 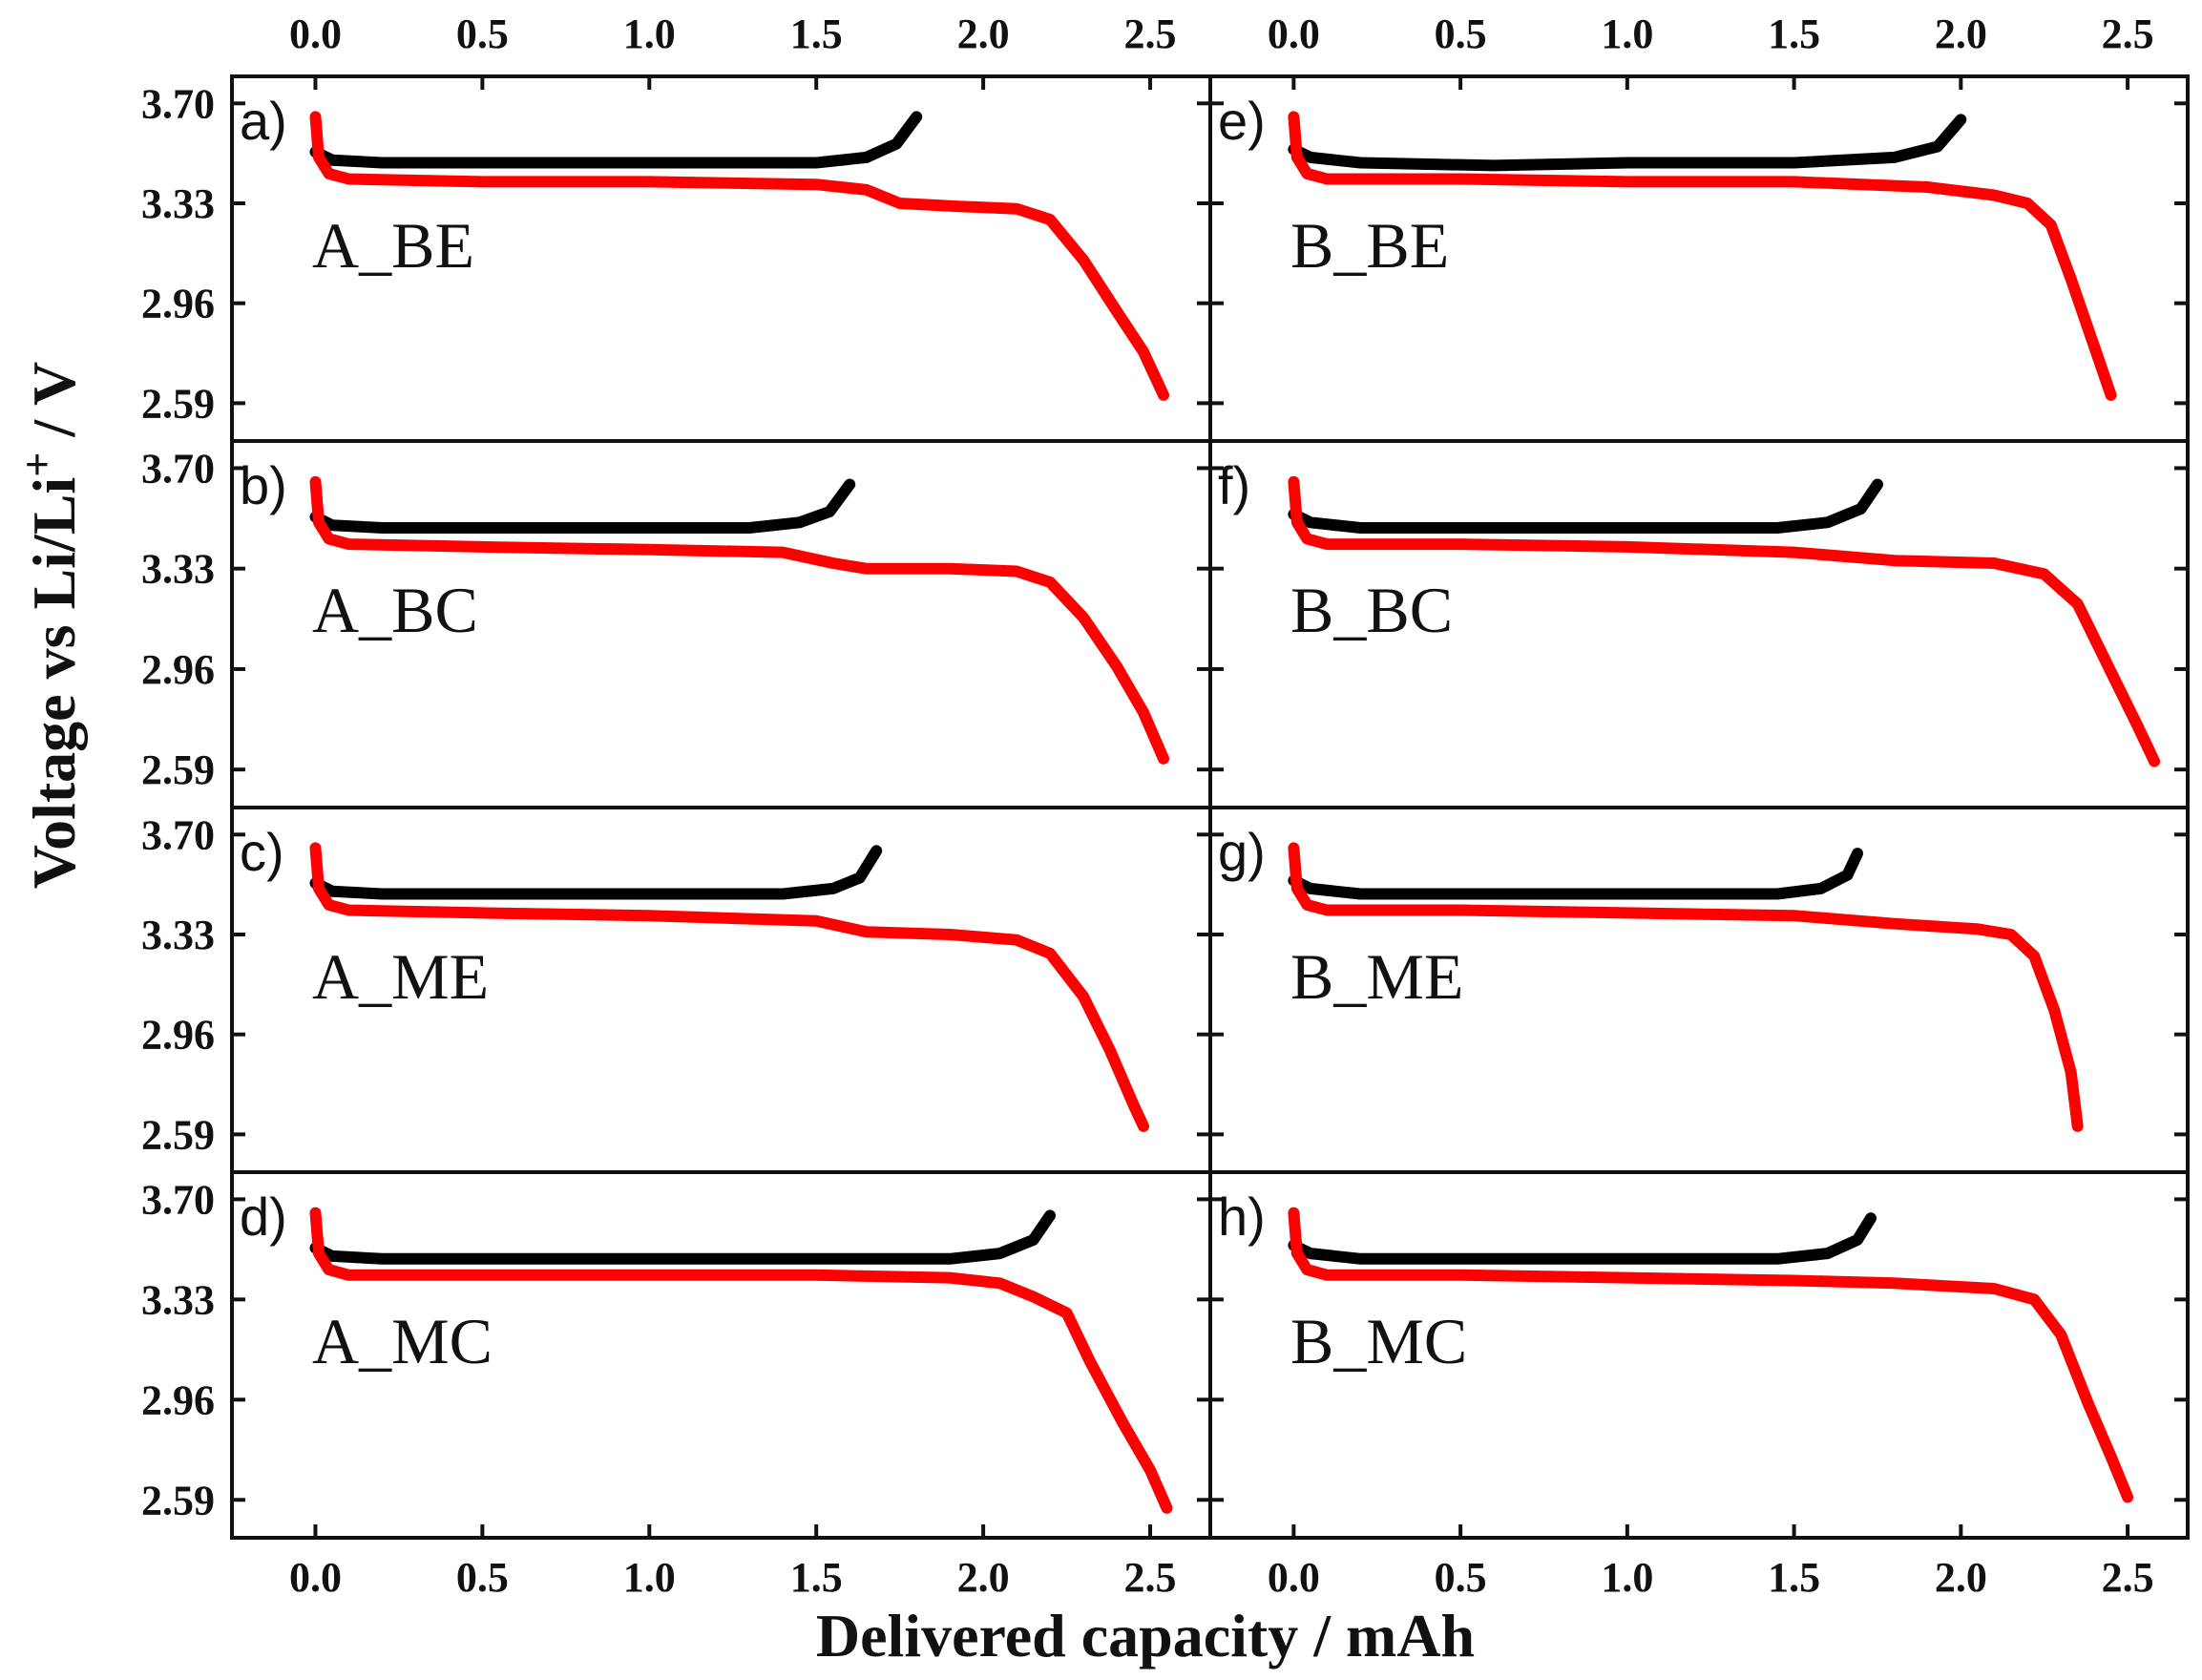 What do you see at coordinates (1369, 246) in the screenshot?
I see `sample-label: B_BE` at bounding box center [1369, 246].